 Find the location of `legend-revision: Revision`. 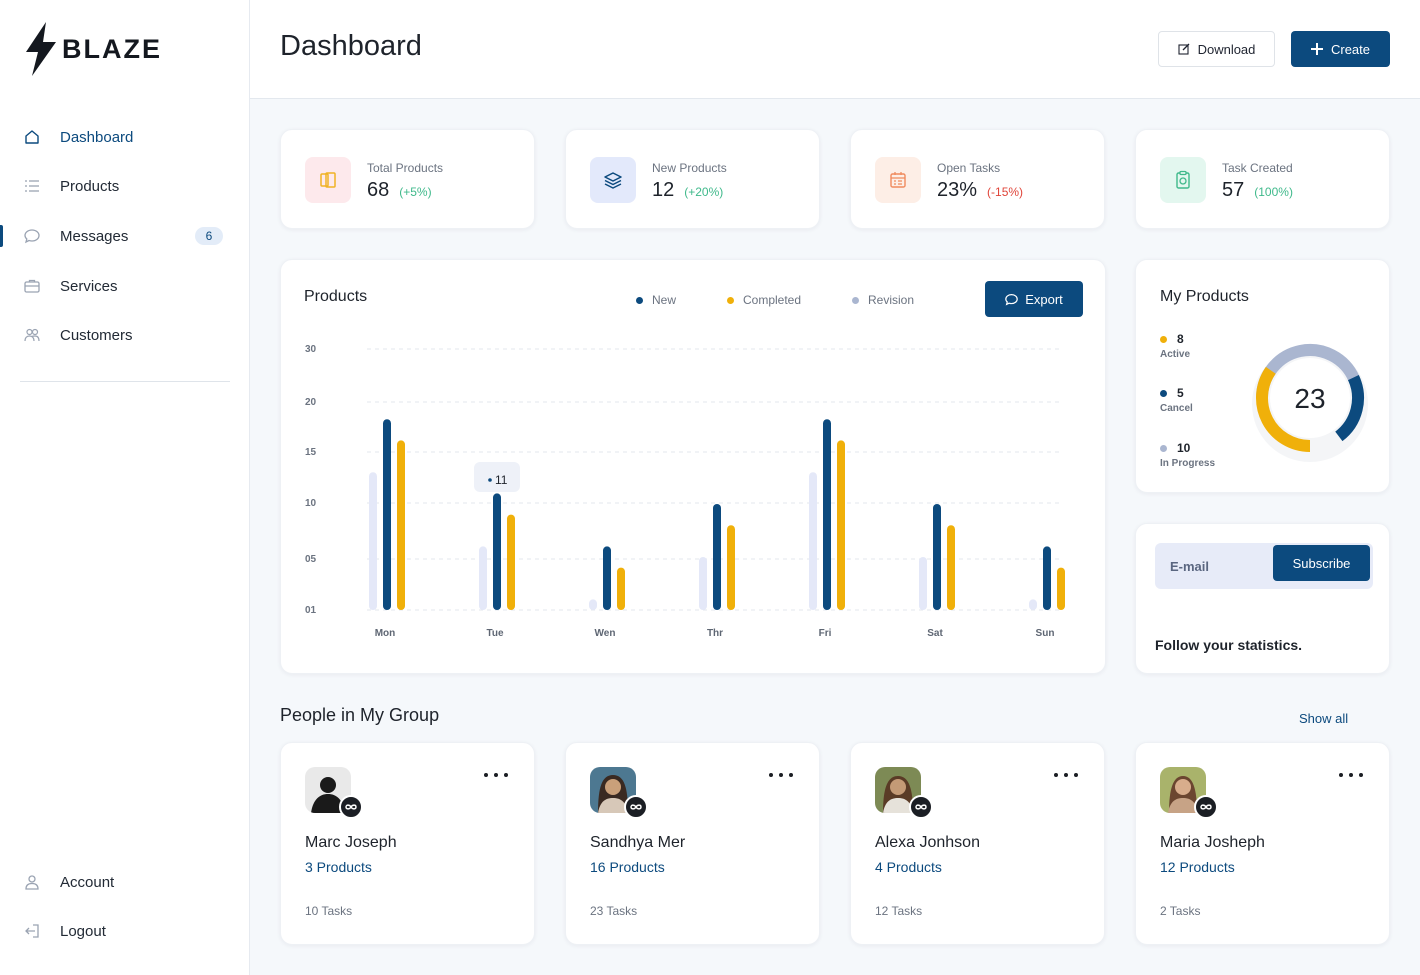

legend-revision: Revision is located at coordinates (883, 300).